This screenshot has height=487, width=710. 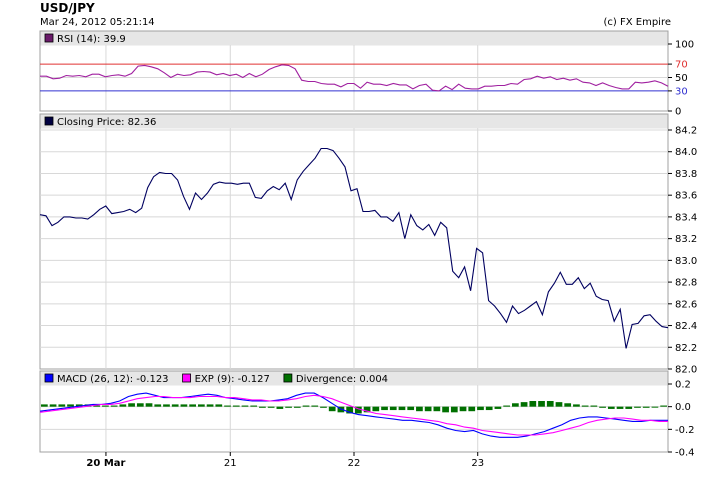 What do you see at coordinates (354, 121) in the screenshot?
I see `price-header-band` at bounding box center [354, 121].